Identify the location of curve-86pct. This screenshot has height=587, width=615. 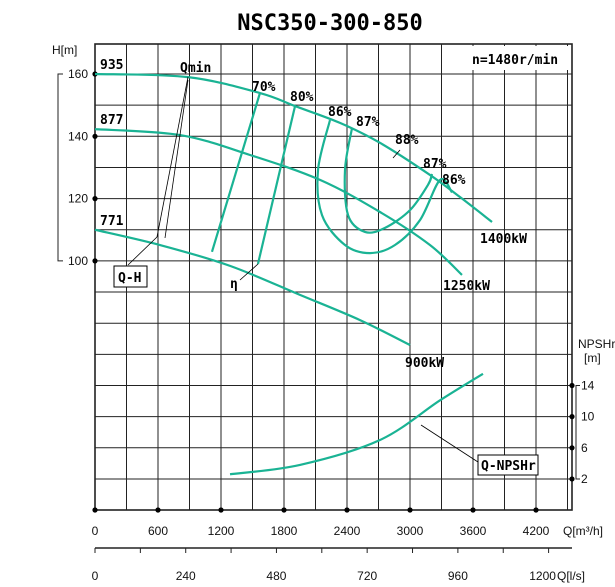
(384, 187).